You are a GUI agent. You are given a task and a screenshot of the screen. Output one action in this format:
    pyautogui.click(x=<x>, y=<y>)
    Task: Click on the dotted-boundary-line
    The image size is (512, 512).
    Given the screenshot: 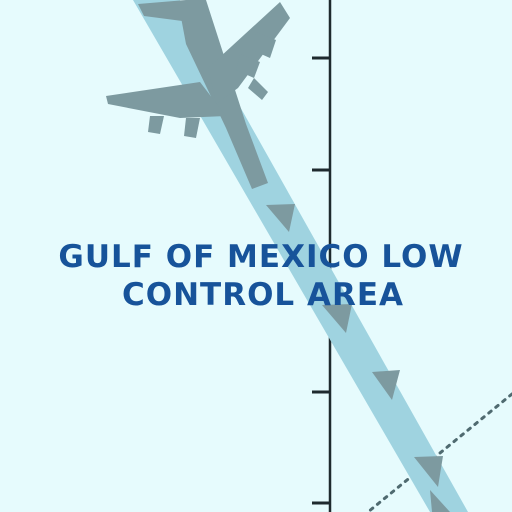 What is the action you would take?
    pyautogui.click(x=439, y=452)
    